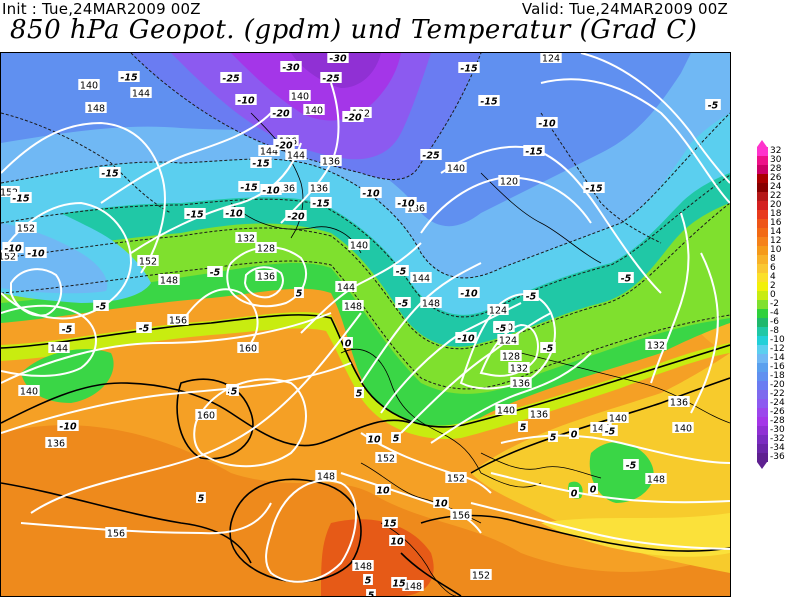 This screenshot has height=597, width=790. Describe the element at coordinates (776, 160) in the screenshot. I see `legend-label: 30` at that location.